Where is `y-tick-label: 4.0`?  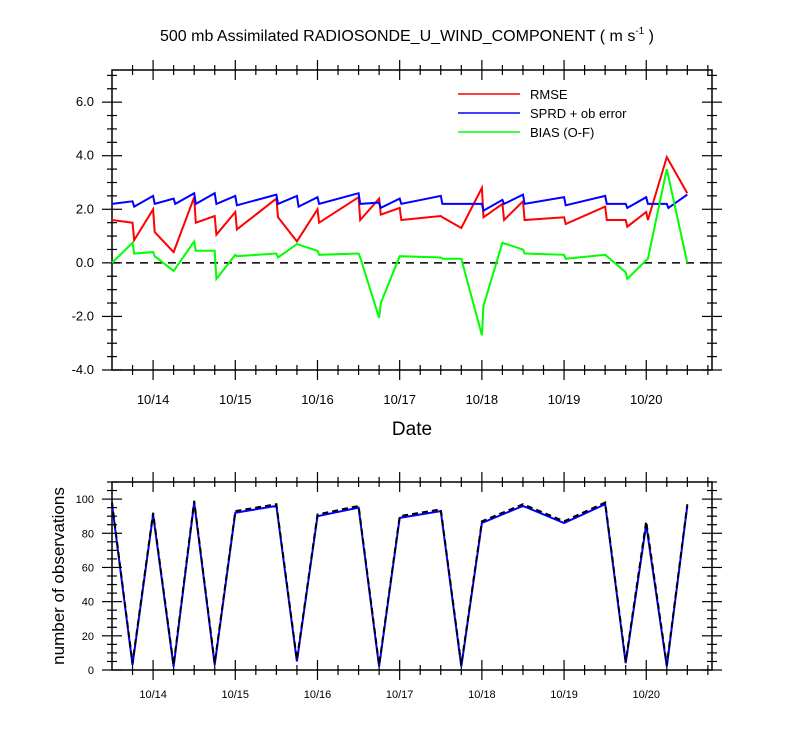
y-tick-label: 4.0 is located at coordinates (85, 155).